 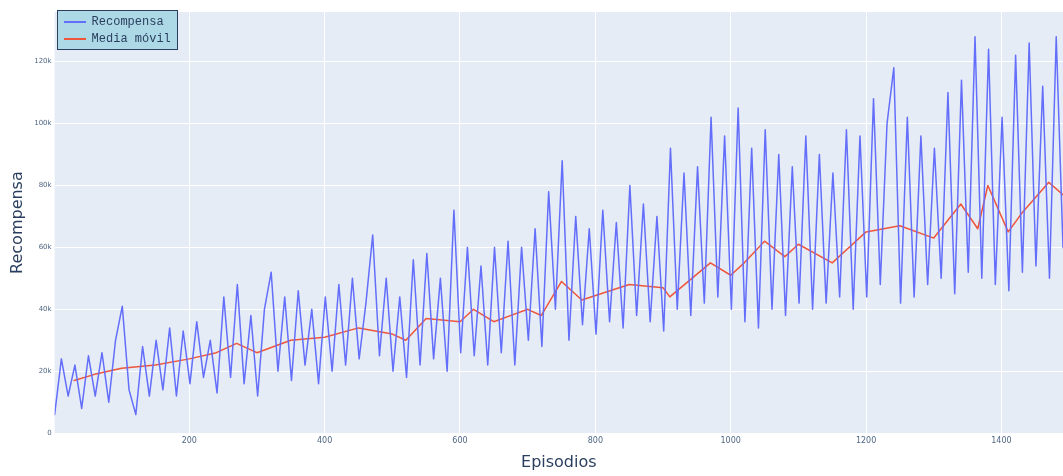 I want to click on x-tick-label: 800, so click(x=595, y=441).